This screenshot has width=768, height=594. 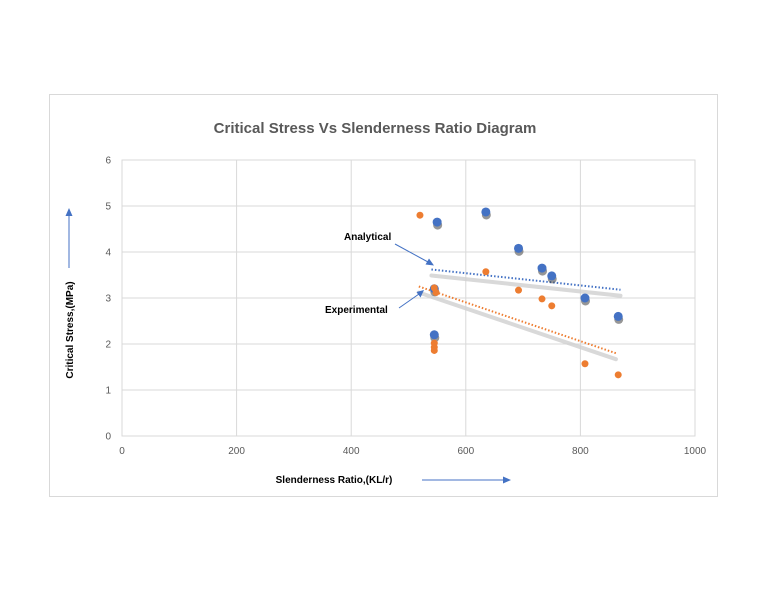 I want to click on y-tick-label: 4, so click(x=108, y=253).